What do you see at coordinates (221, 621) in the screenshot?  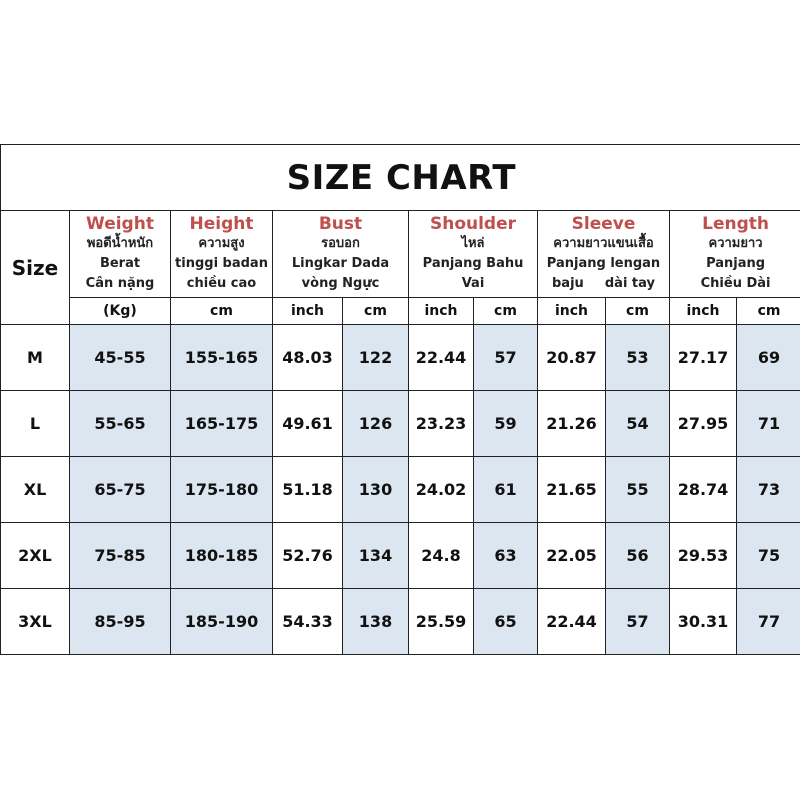 I see `table-cell: 185-190` at bounding box center [221, 621].